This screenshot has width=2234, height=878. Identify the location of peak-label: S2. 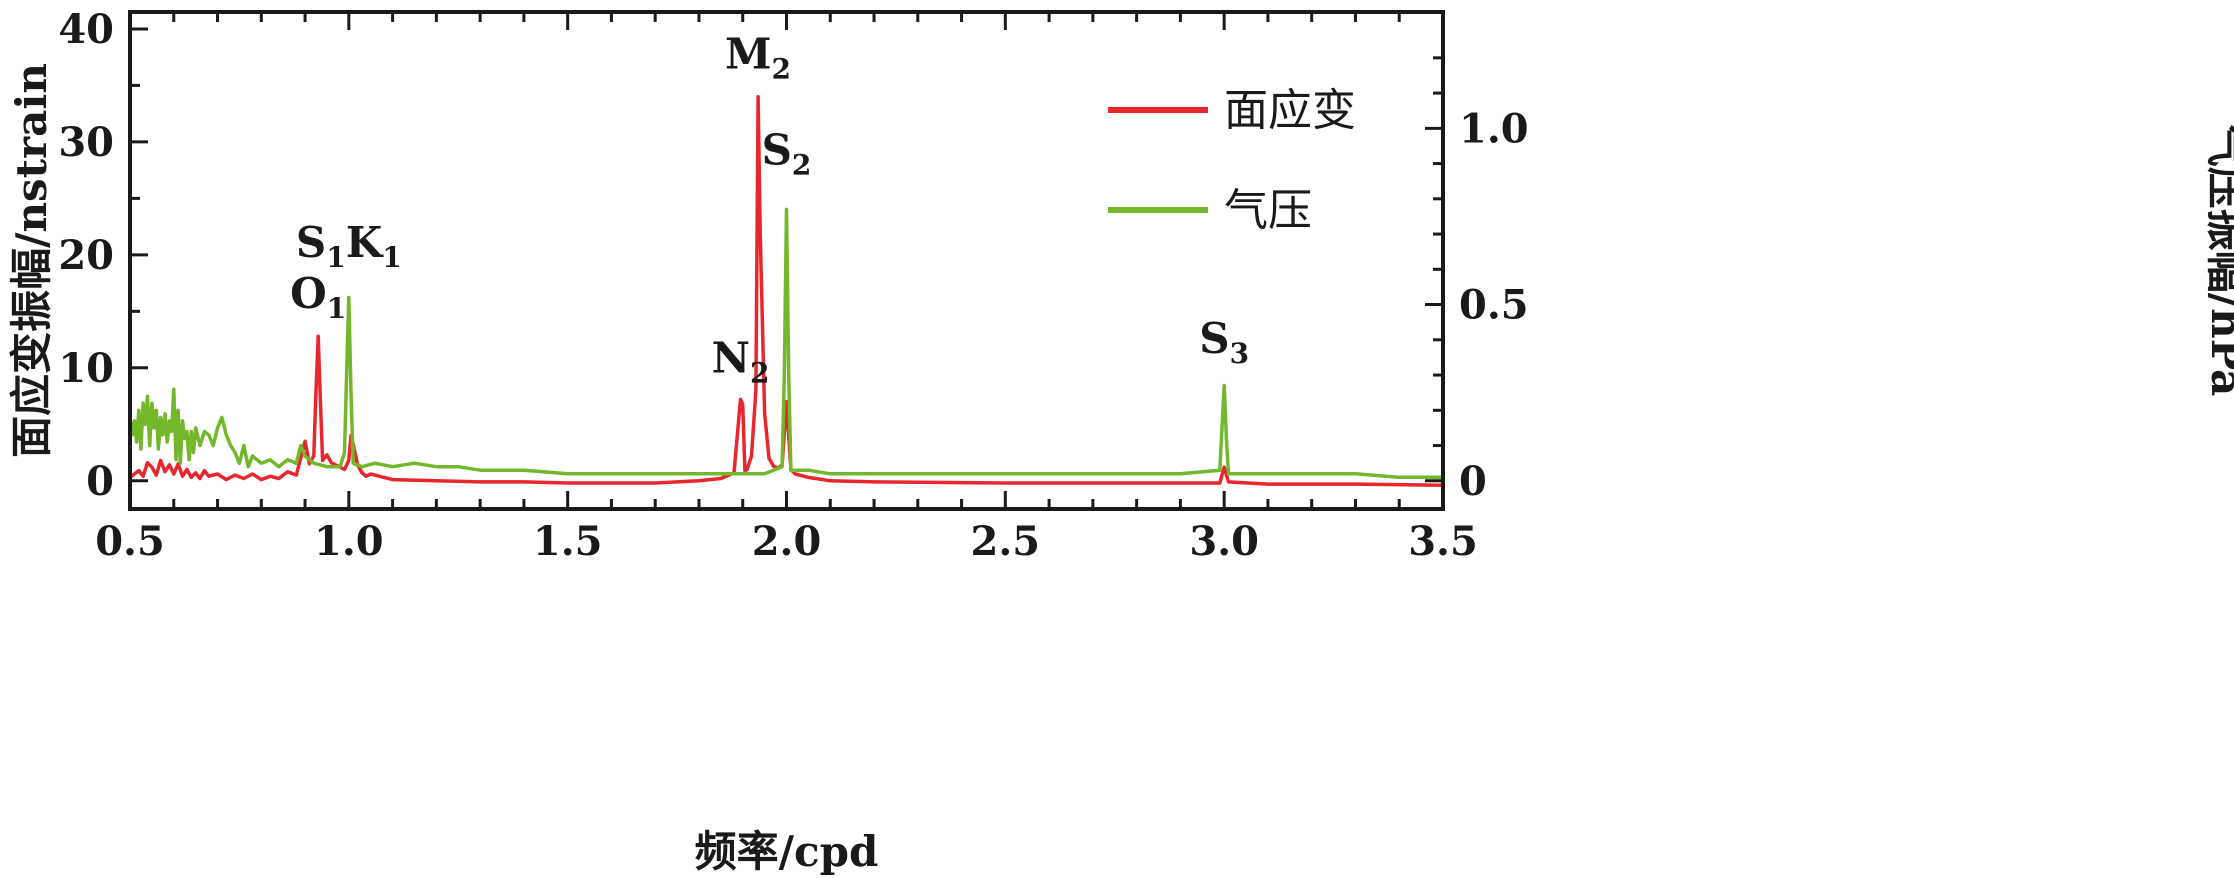
(787, 153).